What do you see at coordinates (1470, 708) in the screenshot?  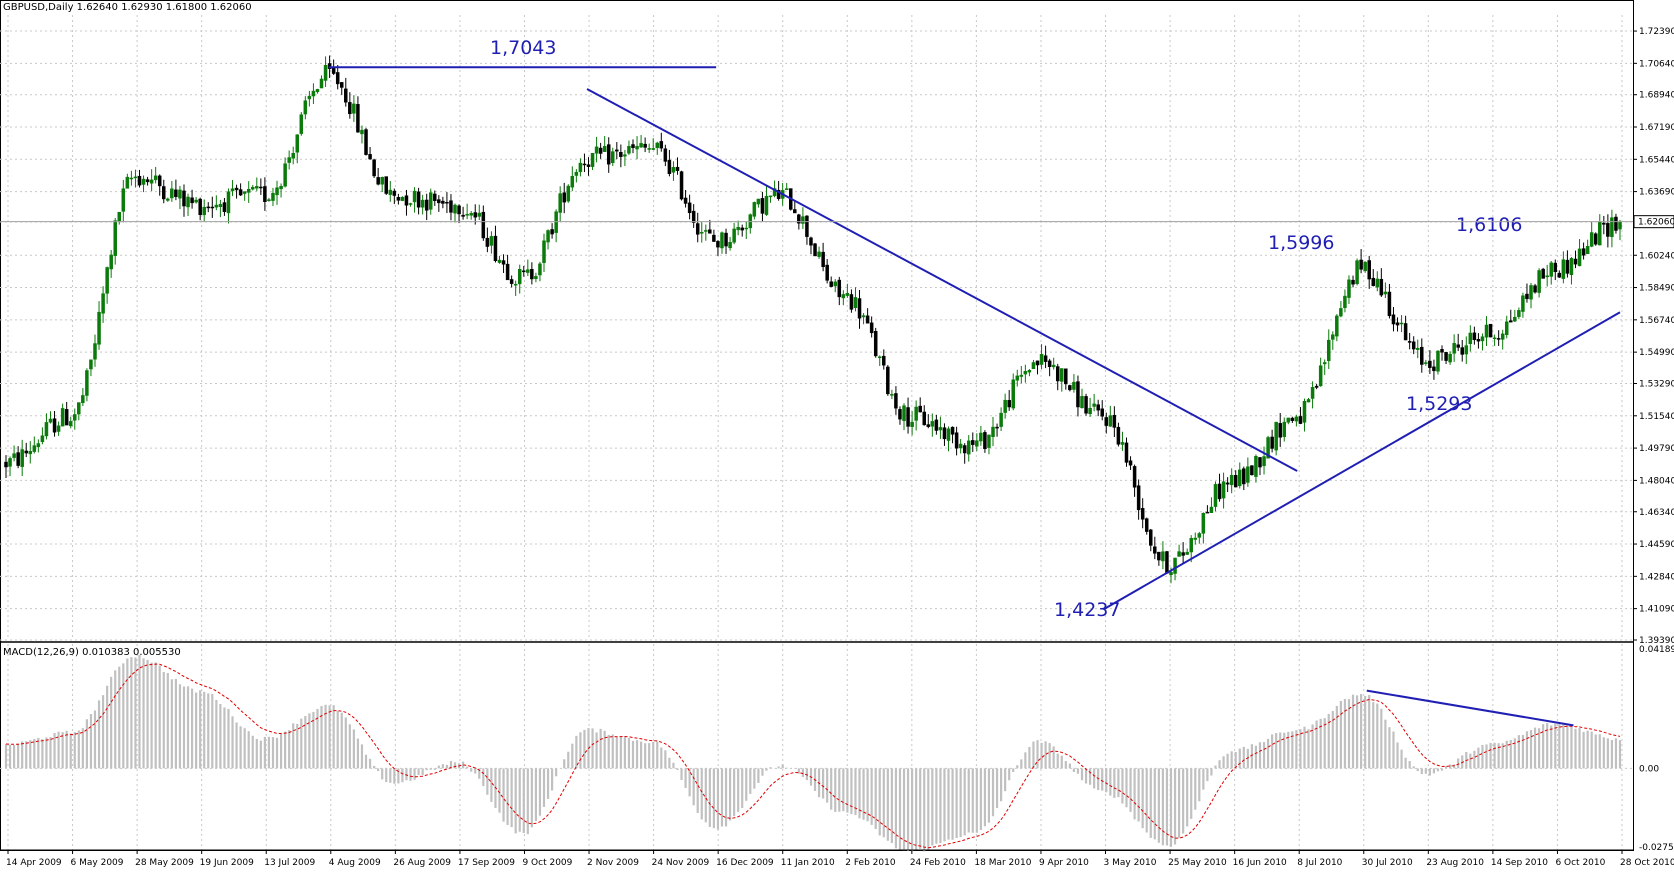 I see `macd-divergence-line` at bounding box center [1470, 708].